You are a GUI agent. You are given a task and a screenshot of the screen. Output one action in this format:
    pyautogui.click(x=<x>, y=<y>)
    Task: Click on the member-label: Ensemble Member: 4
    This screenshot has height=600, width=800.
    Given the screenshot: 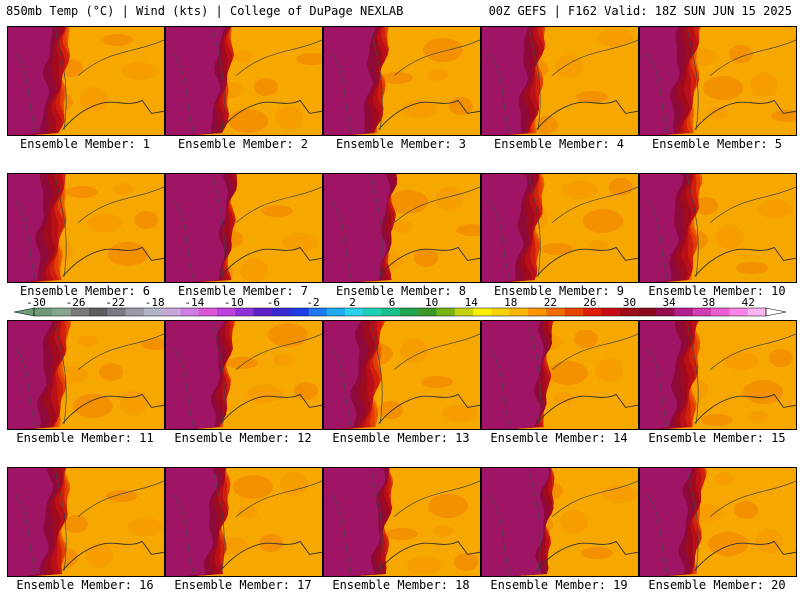 What is the action you would take?
    pyautogui.click(x=559, y=144)
    